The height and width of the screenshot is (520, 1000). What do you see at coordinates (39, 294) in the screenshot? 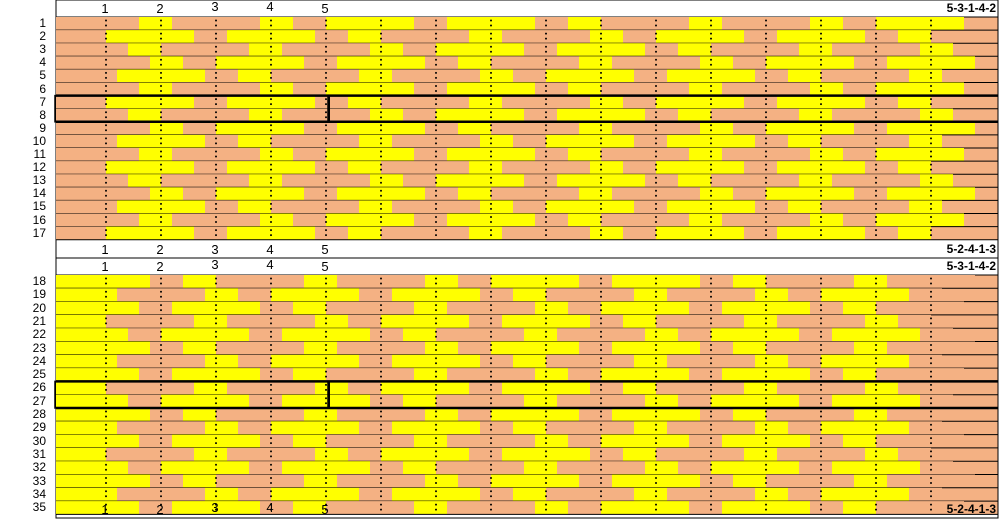
I see `row-label: 19` at bounding box center [39, 294].